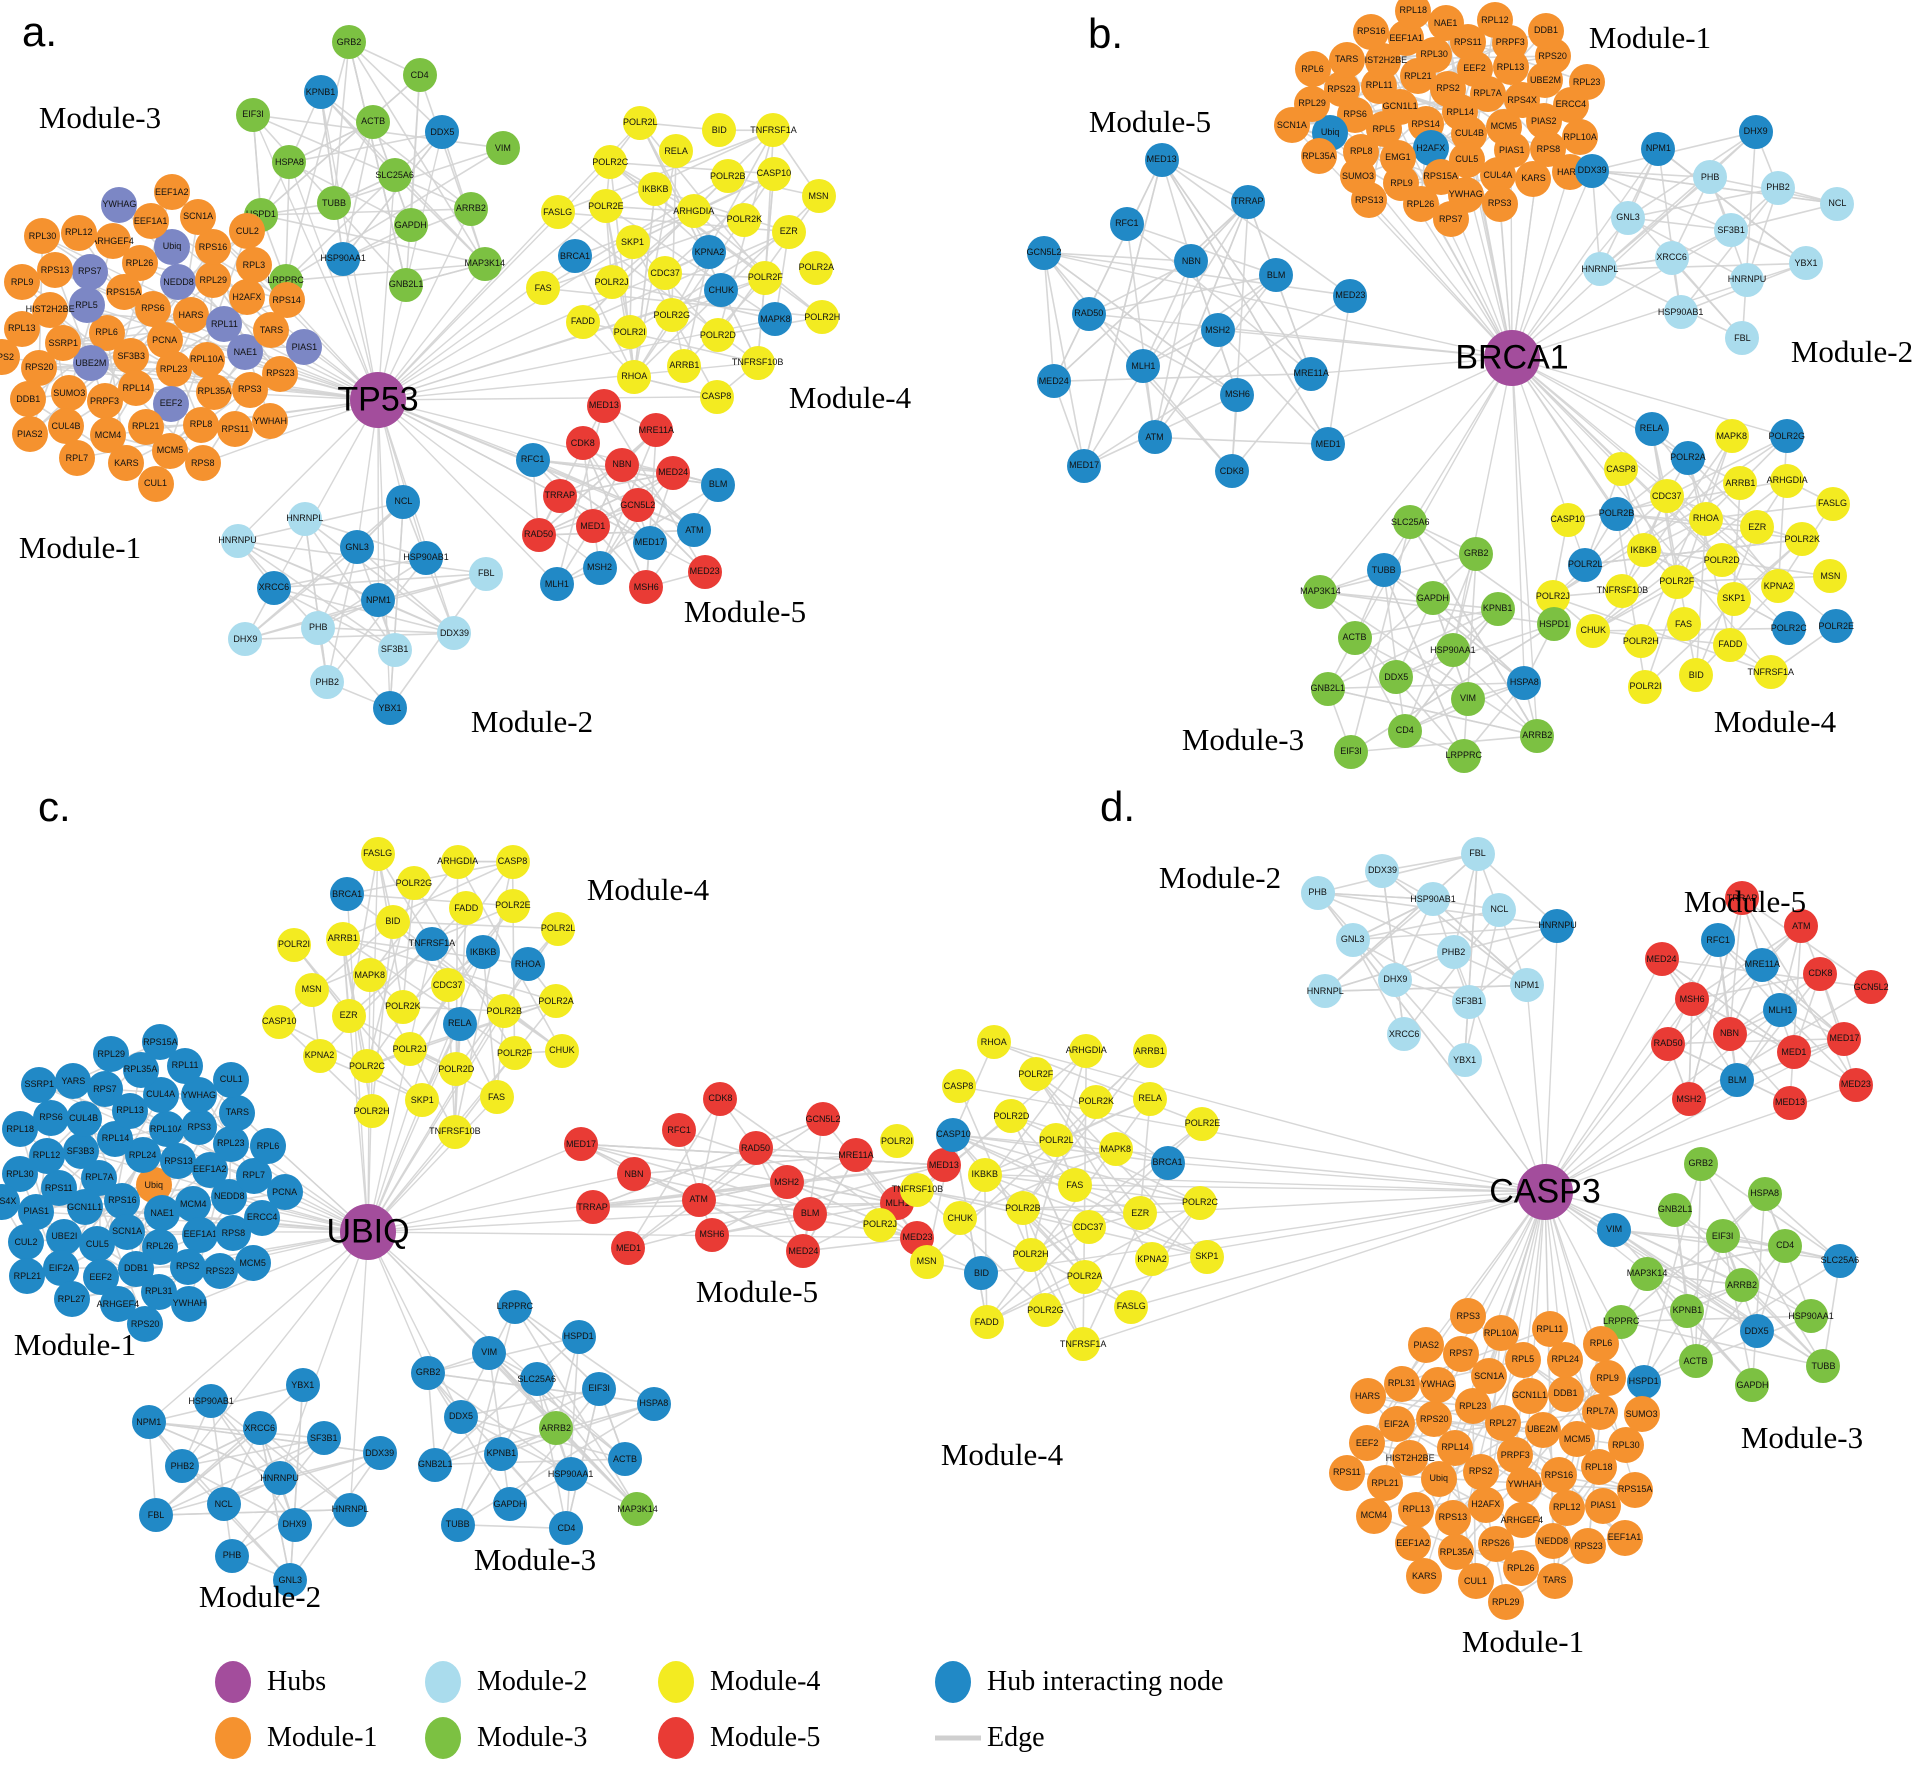 This screenshot has width=1923, height=1775. I want to click on network-node: ACTB, so click(1695, 1361).